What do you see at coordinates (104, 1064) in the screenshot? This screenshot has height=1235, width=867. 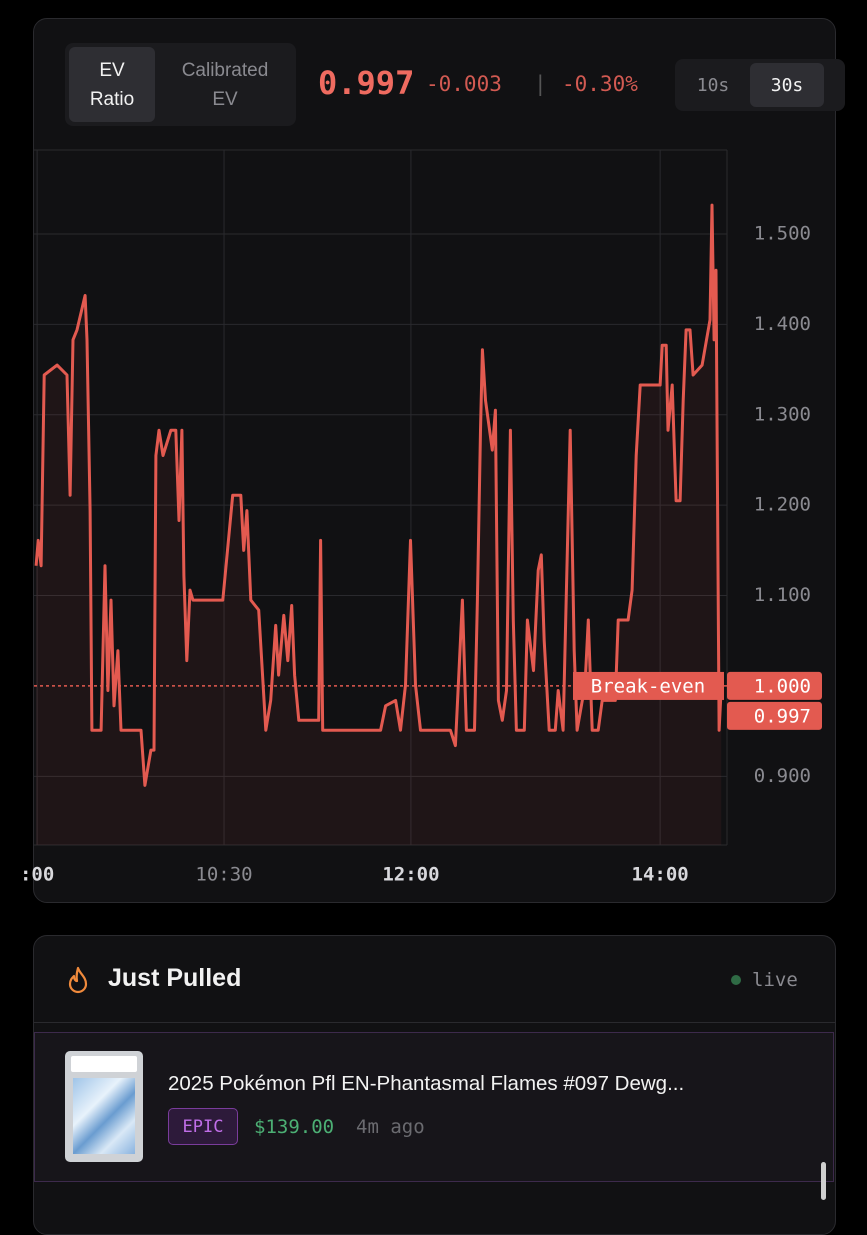 I see `slab-label` at bounding box center [104, 1064].